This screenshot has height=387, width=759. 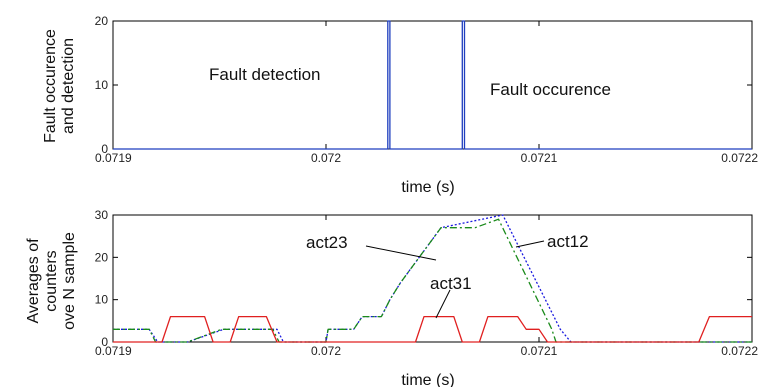 I want to click on fault-y-axis-label-line1: Fault occurence, so click(x=50, y=86).